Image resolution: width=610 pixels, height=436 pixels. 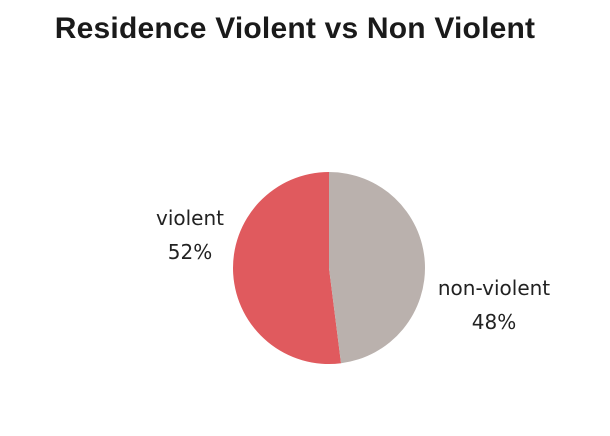 I want to click on pie-slice-violent, so click(x=287, y=268).